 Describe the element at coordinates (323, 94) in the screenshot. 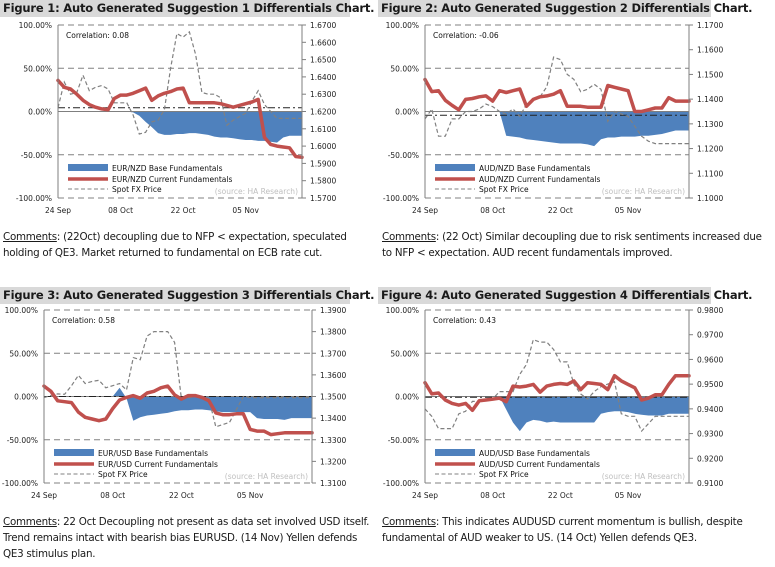

I see `right-tick-label: 1.6300` at that location.